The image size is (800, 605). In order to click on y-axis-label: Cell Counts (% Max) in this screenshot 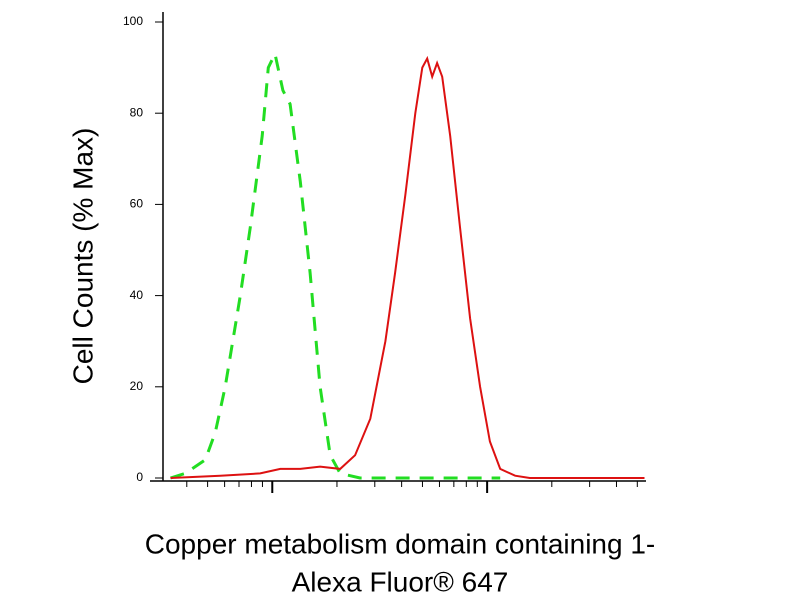, I will do `click(82, 256)`.